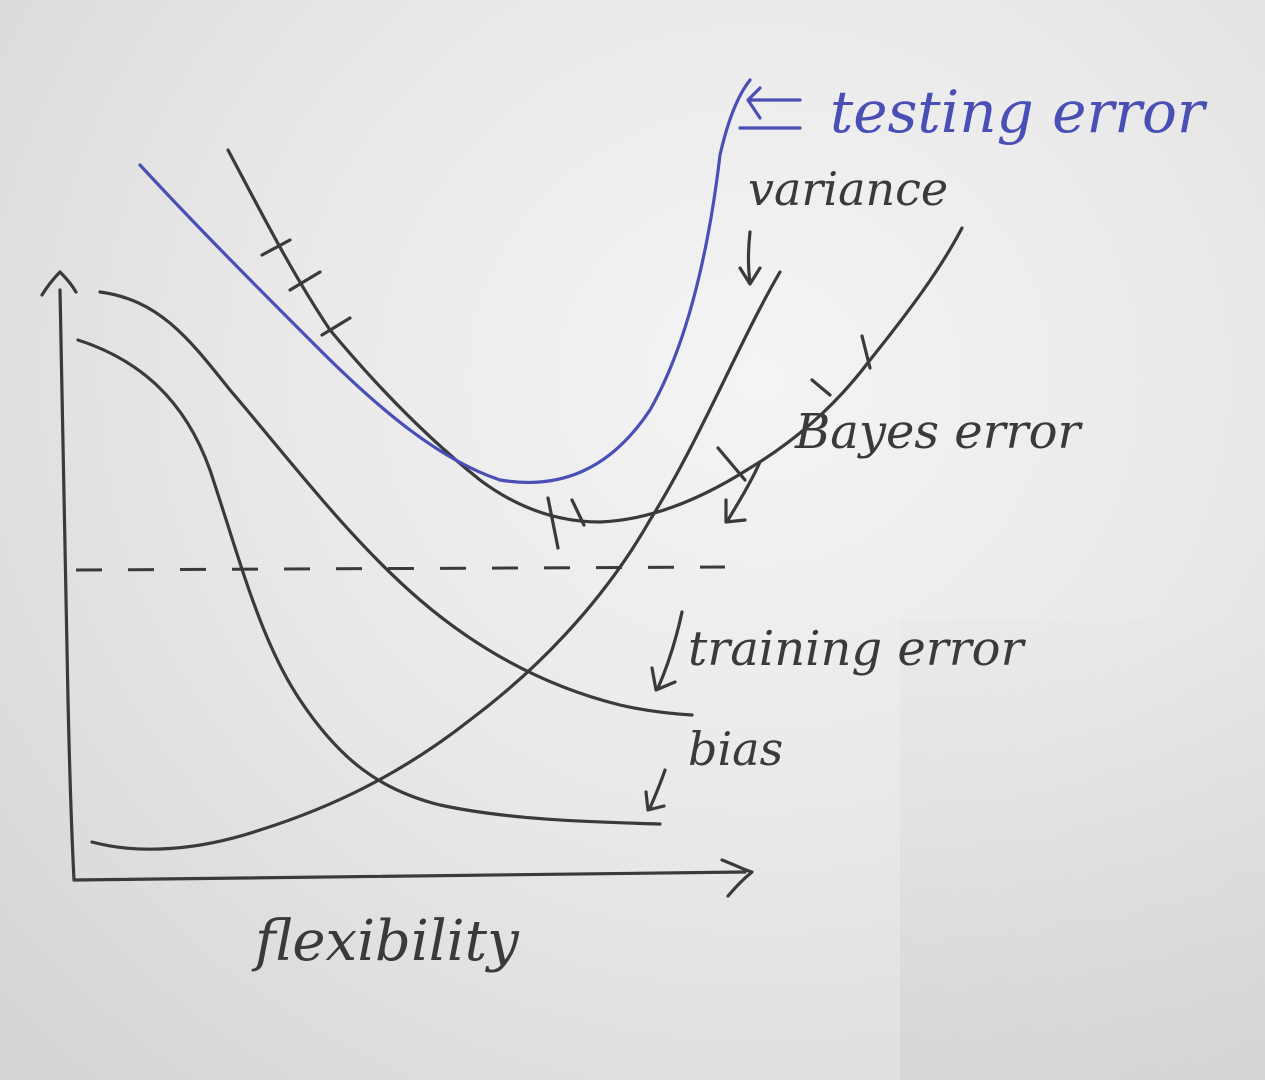 The image size is (1265, 1080). I want to click on total-error-tick-marks, so click(566, 394).